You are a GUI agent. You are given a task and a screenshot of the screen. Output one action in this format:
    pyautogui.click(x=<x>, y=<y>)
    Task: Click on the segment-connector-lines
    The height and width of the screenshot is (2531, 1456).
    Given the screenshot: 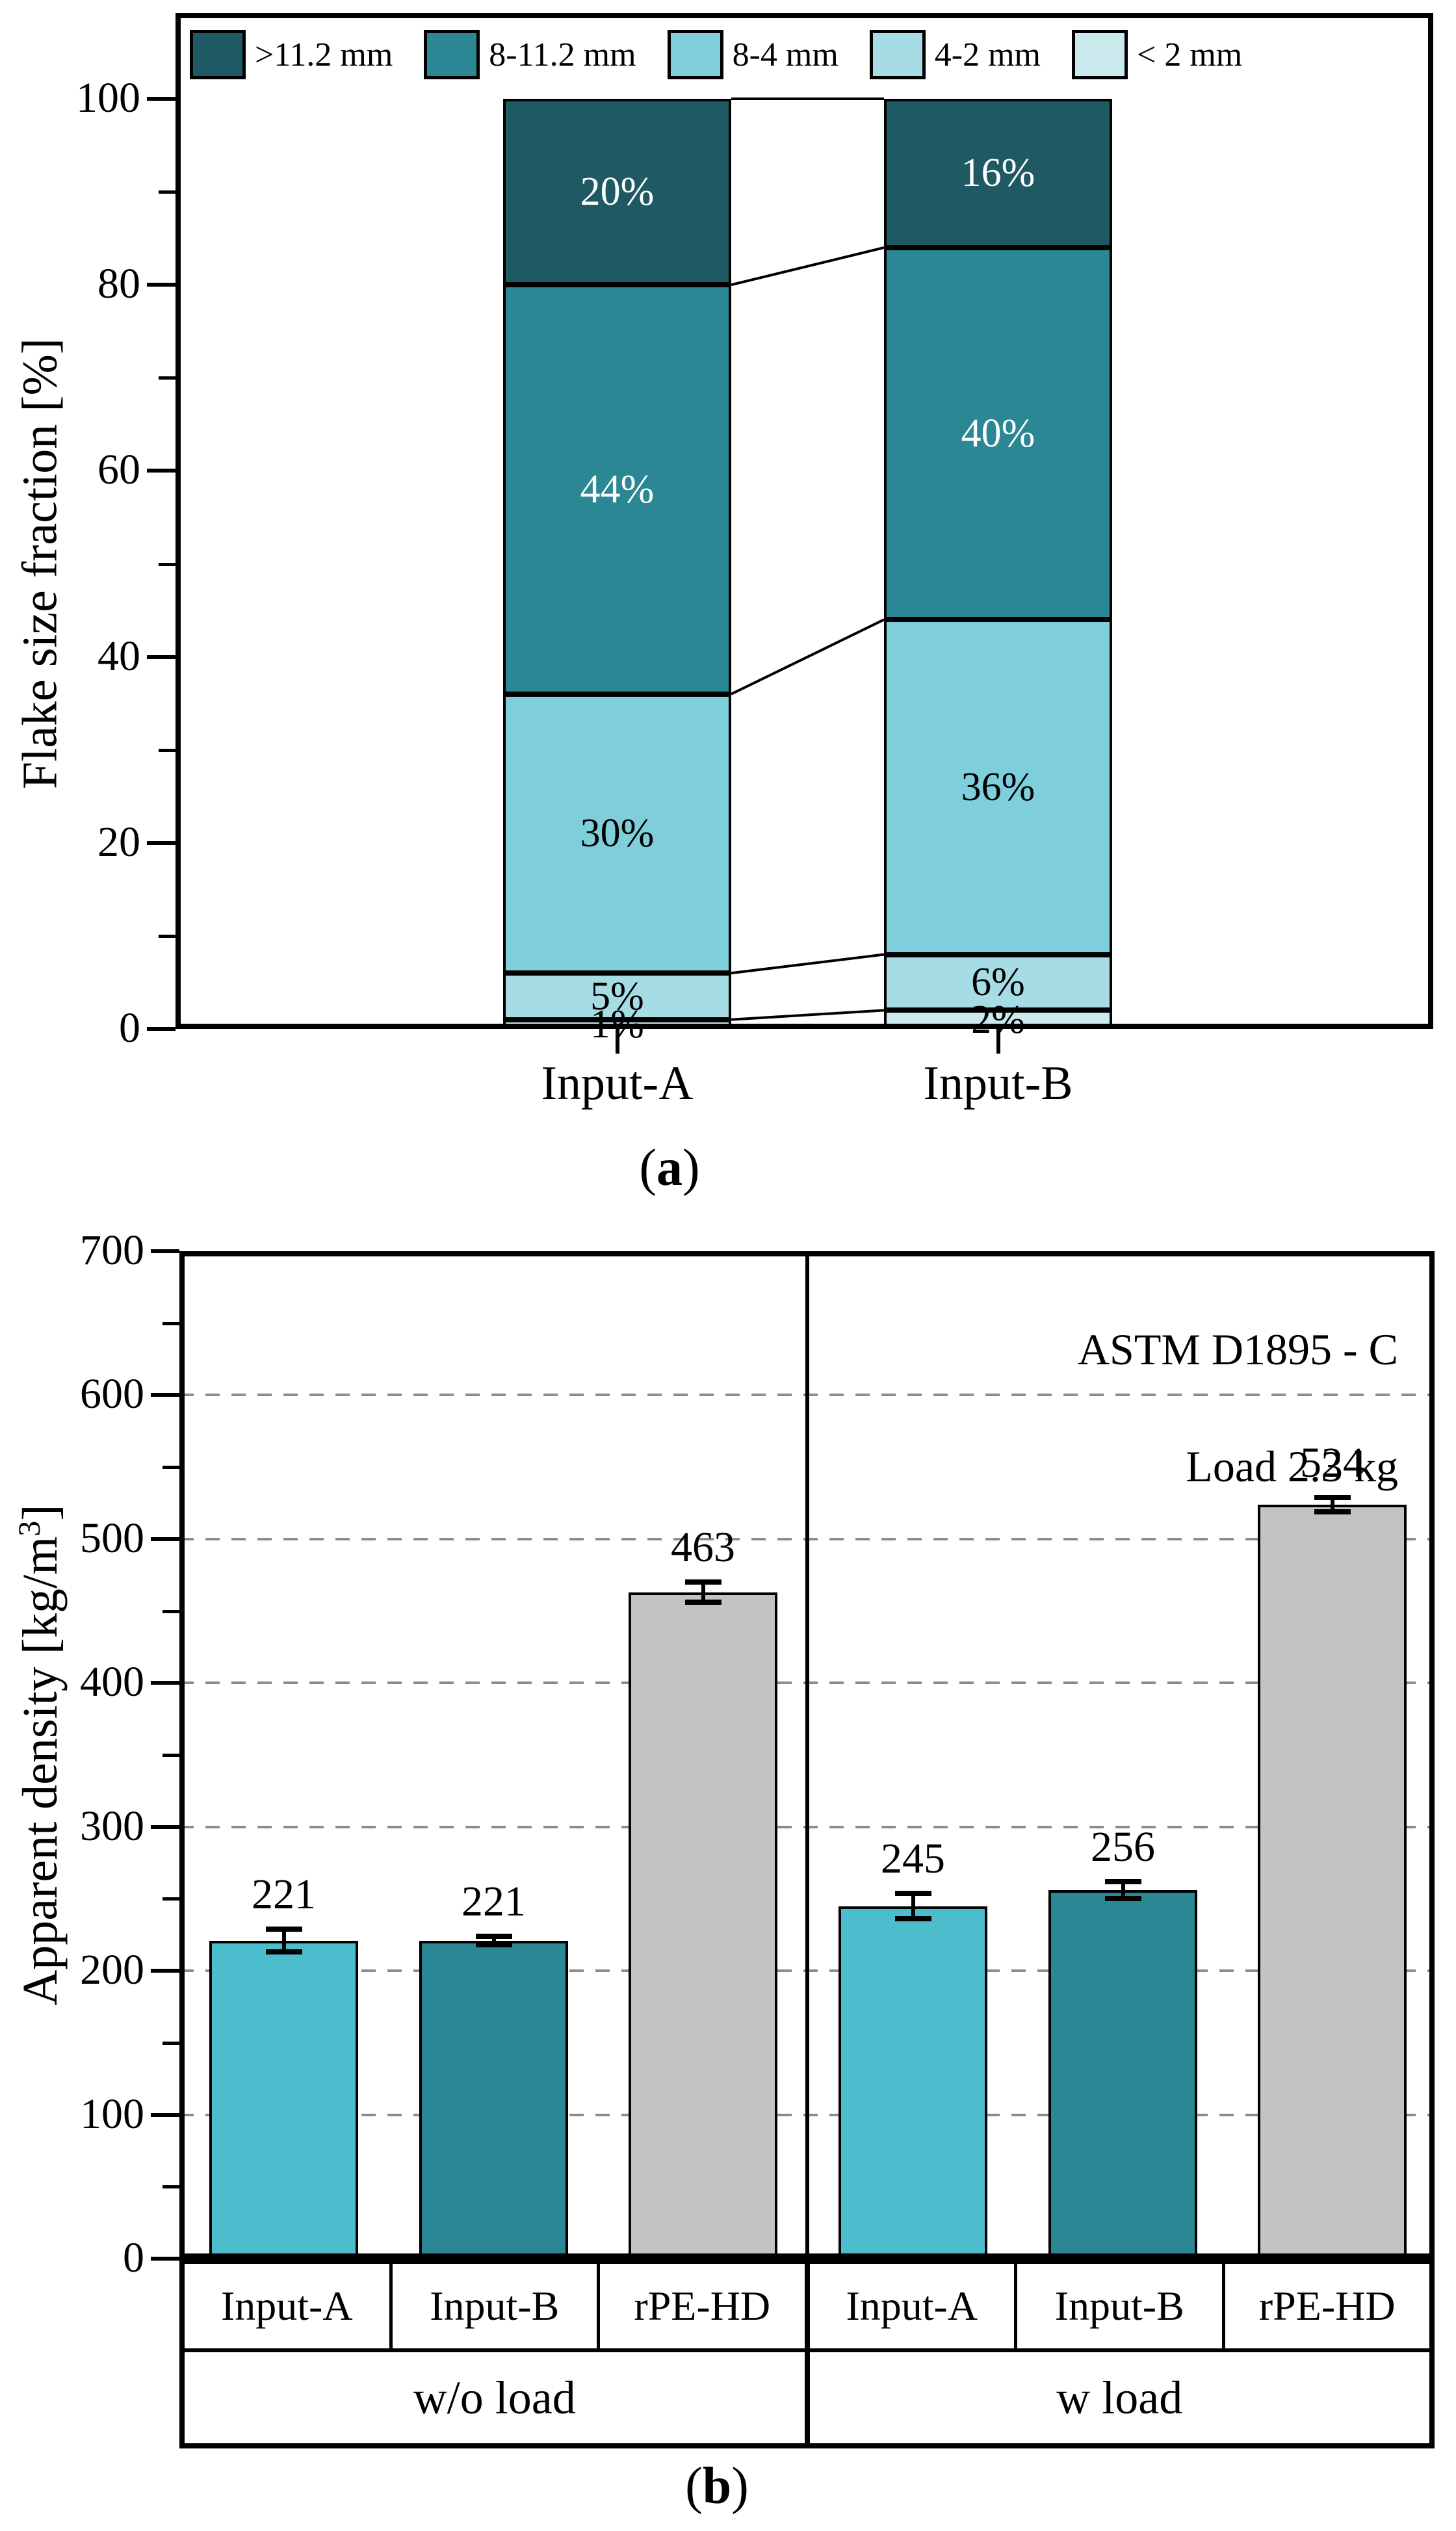 What is the action you would take?
    pyautogui.click(x=808, y=559)
    